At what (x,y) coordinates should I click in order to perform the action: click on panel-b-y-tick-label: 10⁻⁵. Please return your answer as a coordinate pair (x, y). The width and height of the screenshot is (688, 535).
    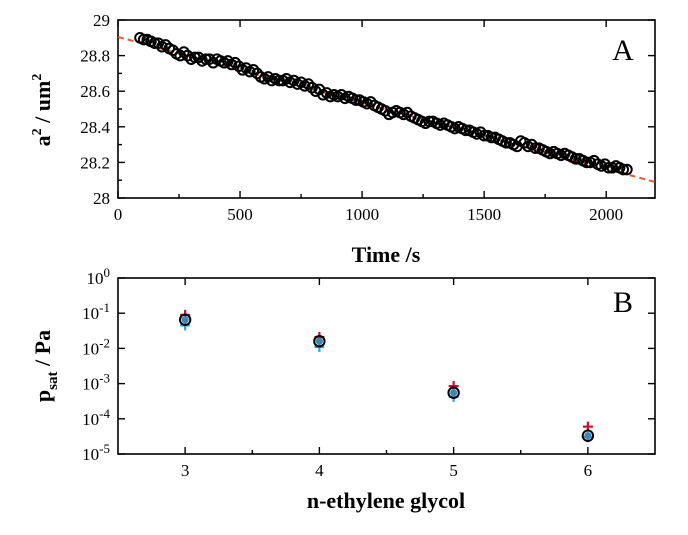
    Looking at the image, I should click on (96, 452).